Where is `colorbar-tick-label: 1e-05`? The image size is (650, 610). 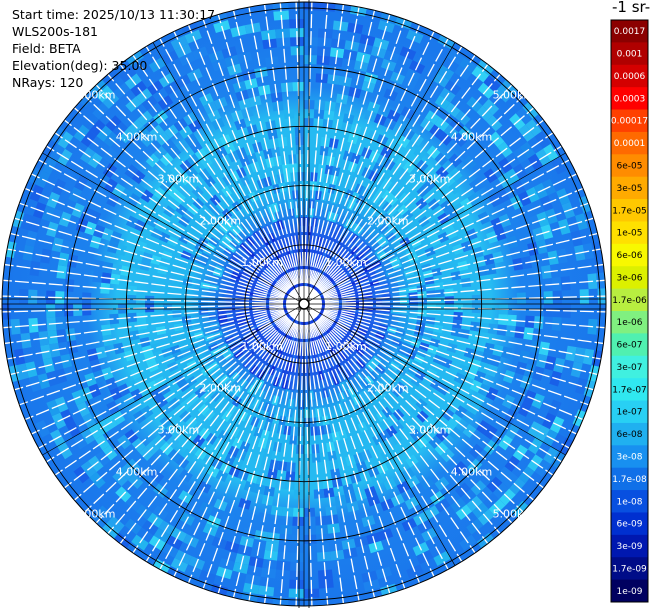
colorbar-tick-label: 1e-05 is located at coordinates (630, 234).